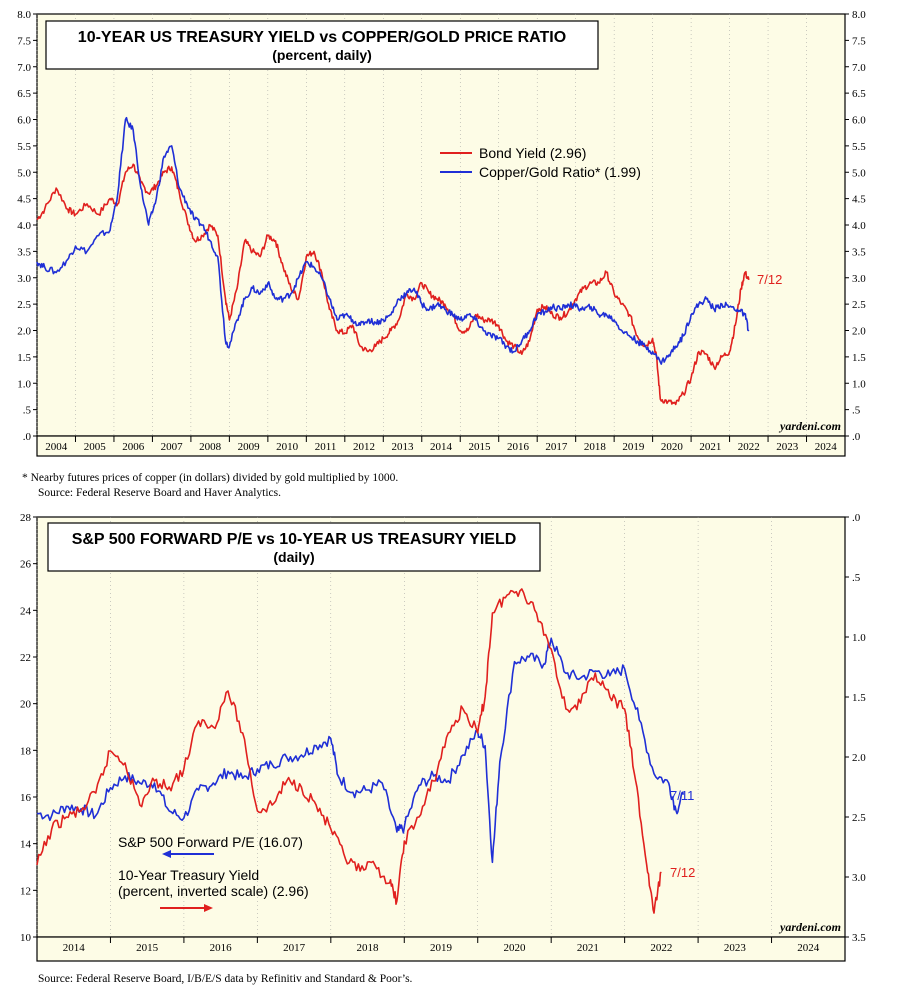 This screenshot has height=989, width=898. Describe the element at coordinates (672, 447) in the screenshot. I see `c1-x-label: 2020` at that location.